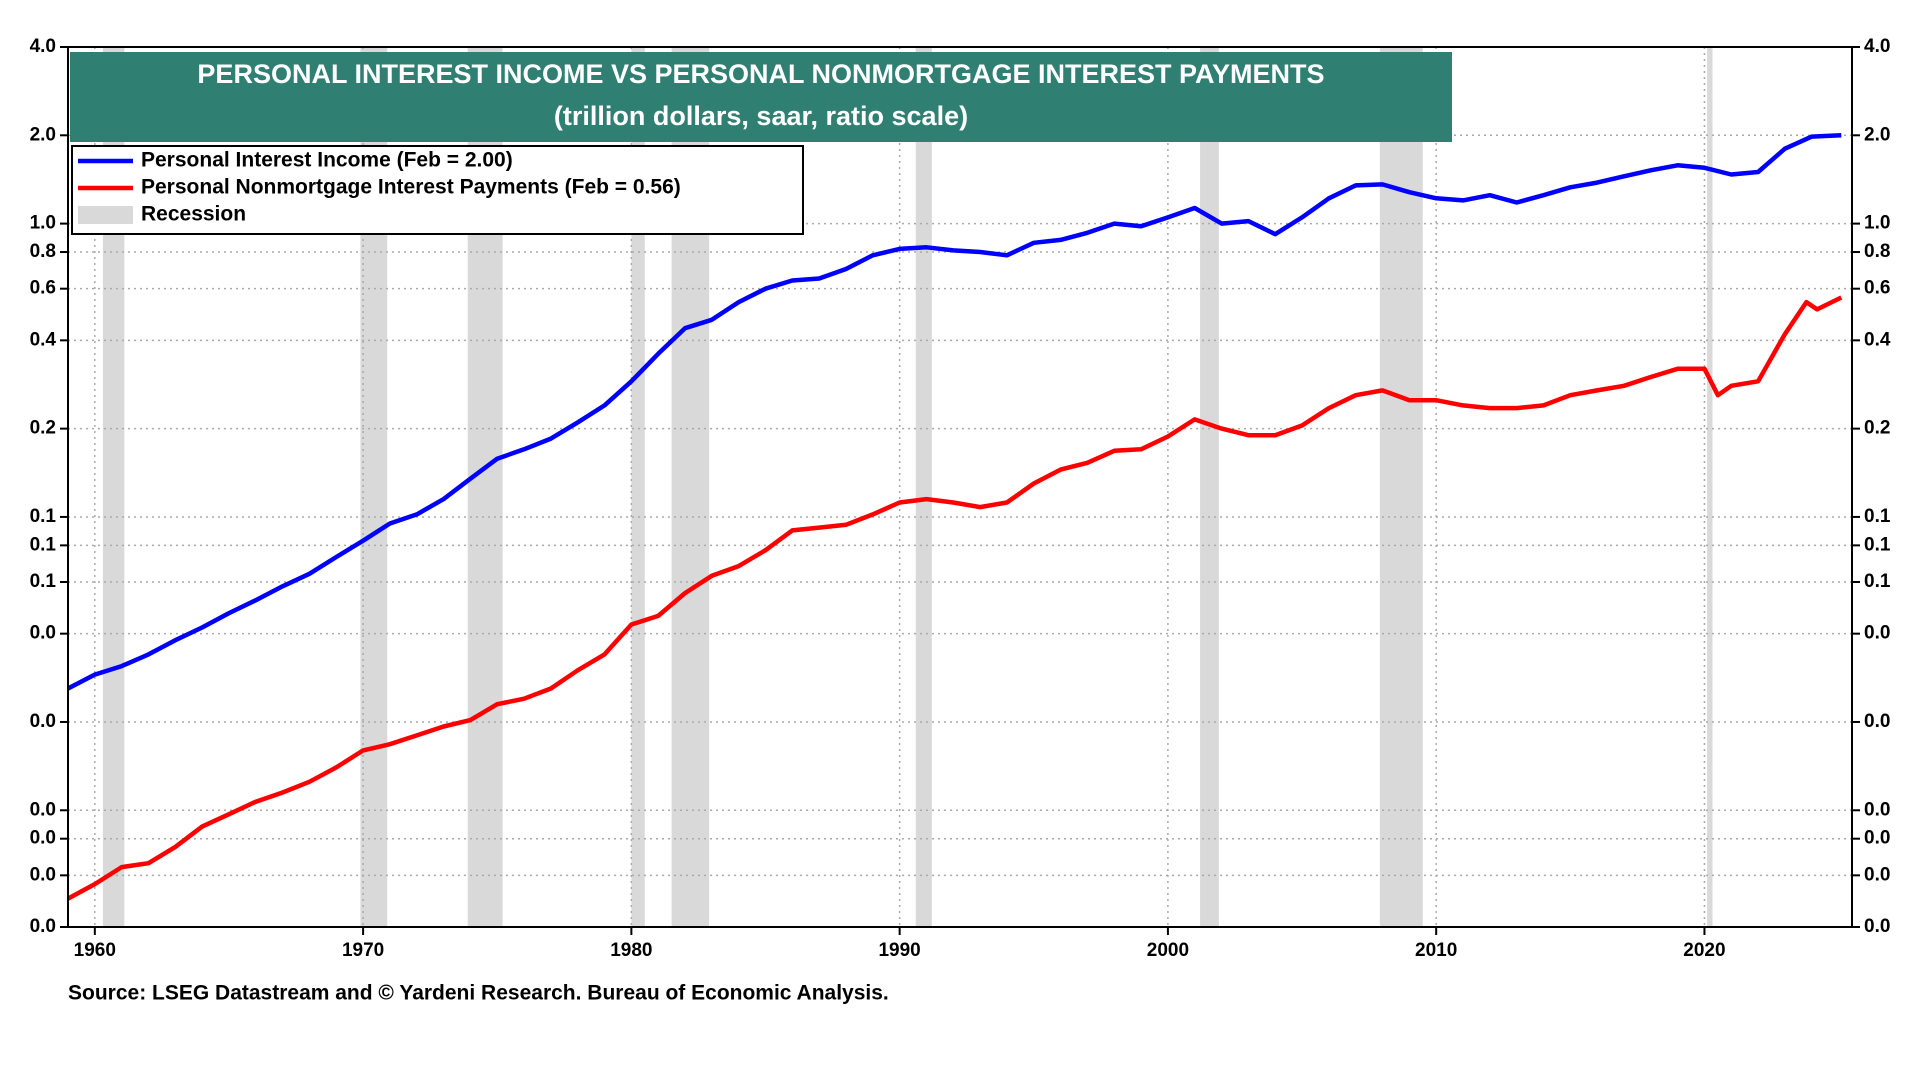 The image size is (1920, 1080). What do you see at coordinates (761, 116) in the screenshot?
I see `chart-subtitle: (trillion dollars, saar, ratio scale)` at bounding box center [761, 116].